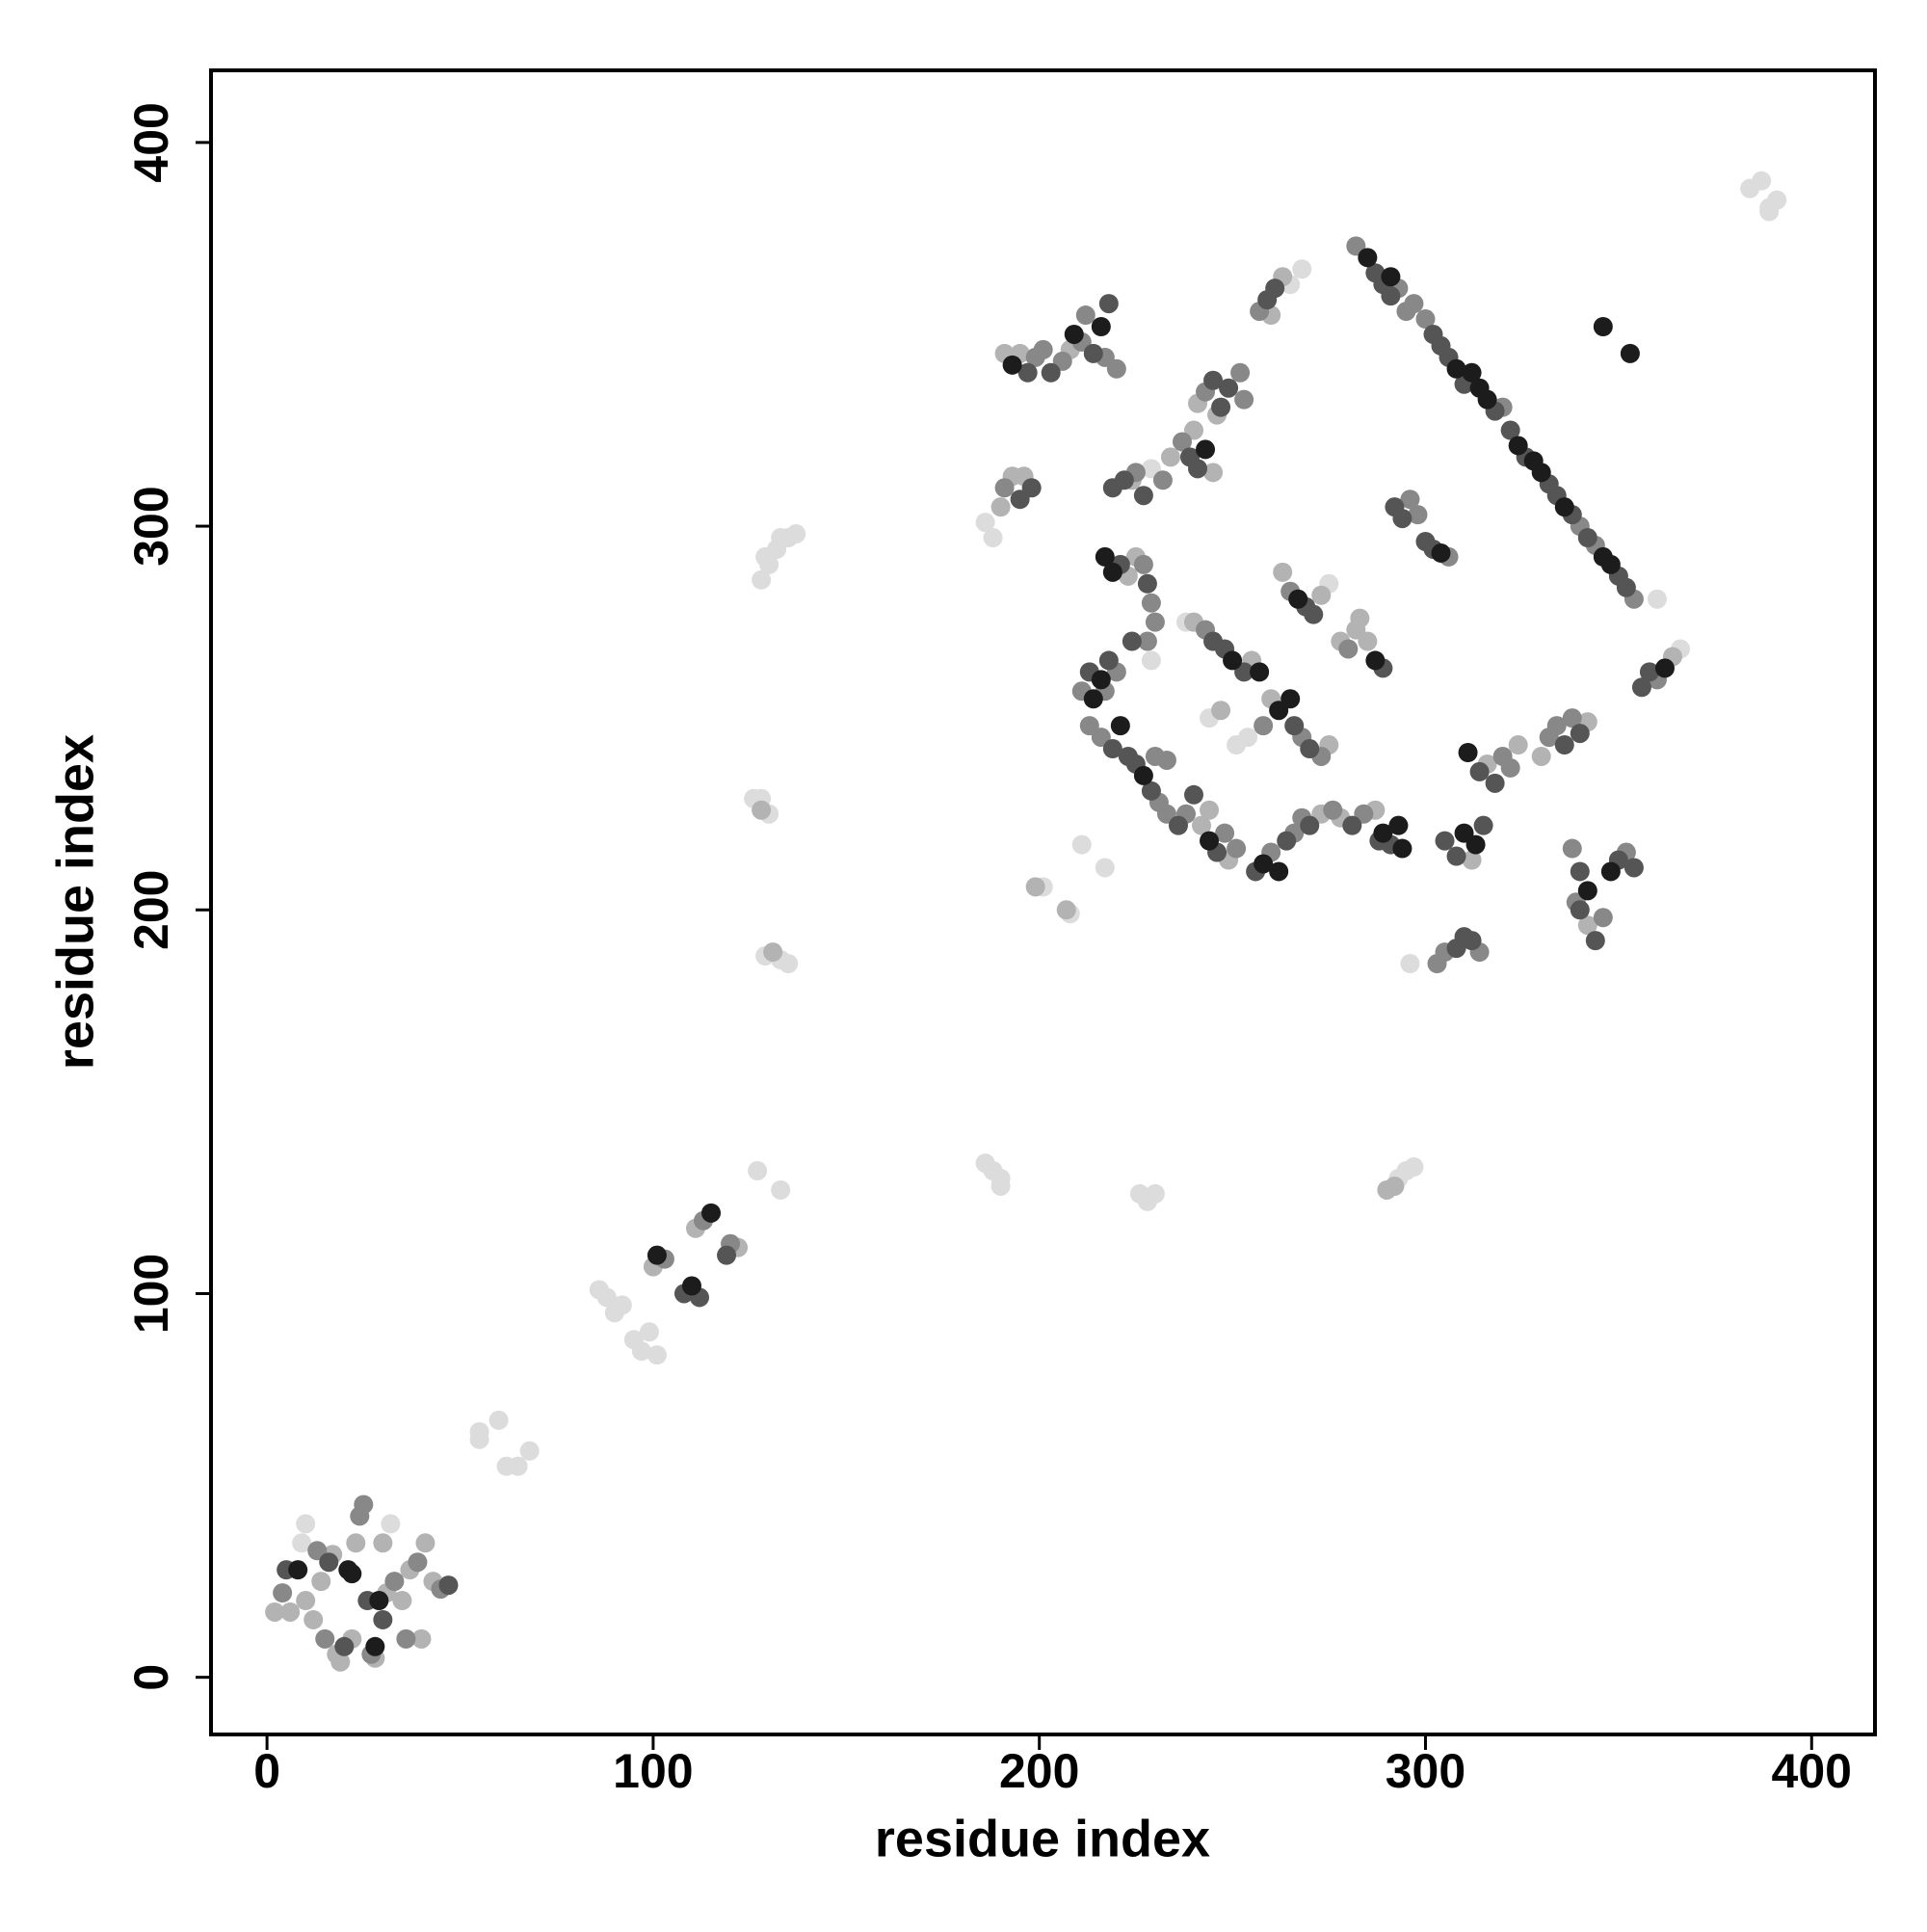 The width and height of the screenshot is (1927, 1932). What do you see at coordinates (1043, 1838) in the screenshot?
I see `x-axis-title: residue index` at bounding box center [1043, 1838].